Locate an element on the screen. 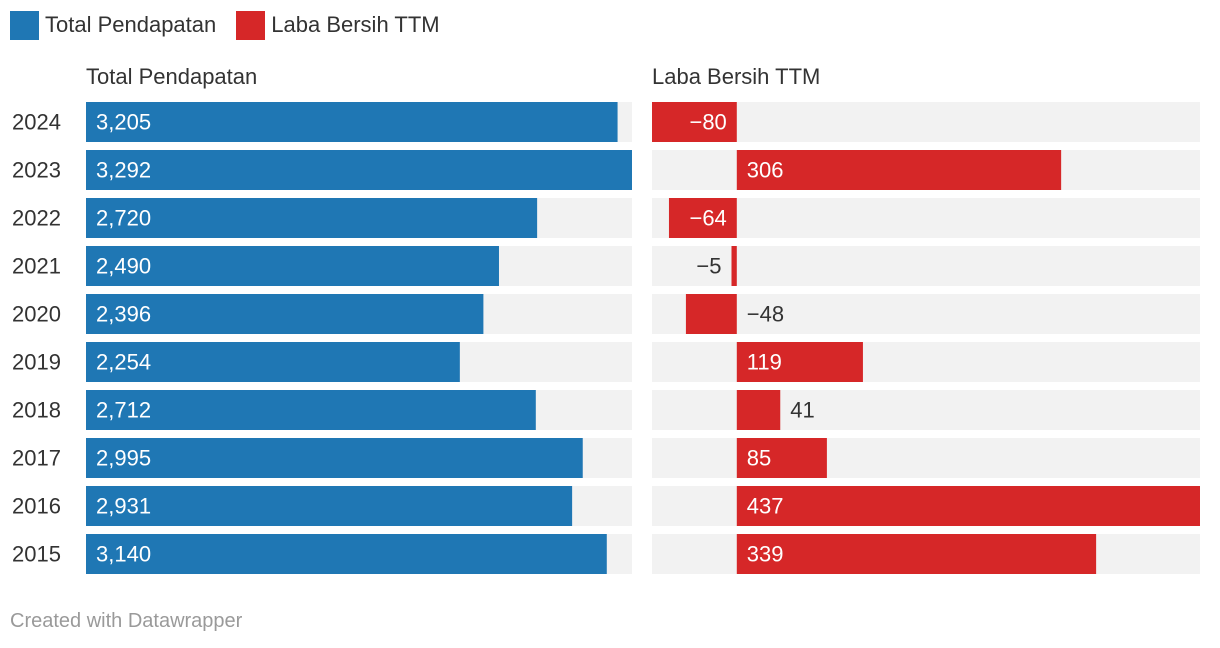 This screenshot has width=1220, height=648. year-label: 2024 is located at coordinates (36, 122).